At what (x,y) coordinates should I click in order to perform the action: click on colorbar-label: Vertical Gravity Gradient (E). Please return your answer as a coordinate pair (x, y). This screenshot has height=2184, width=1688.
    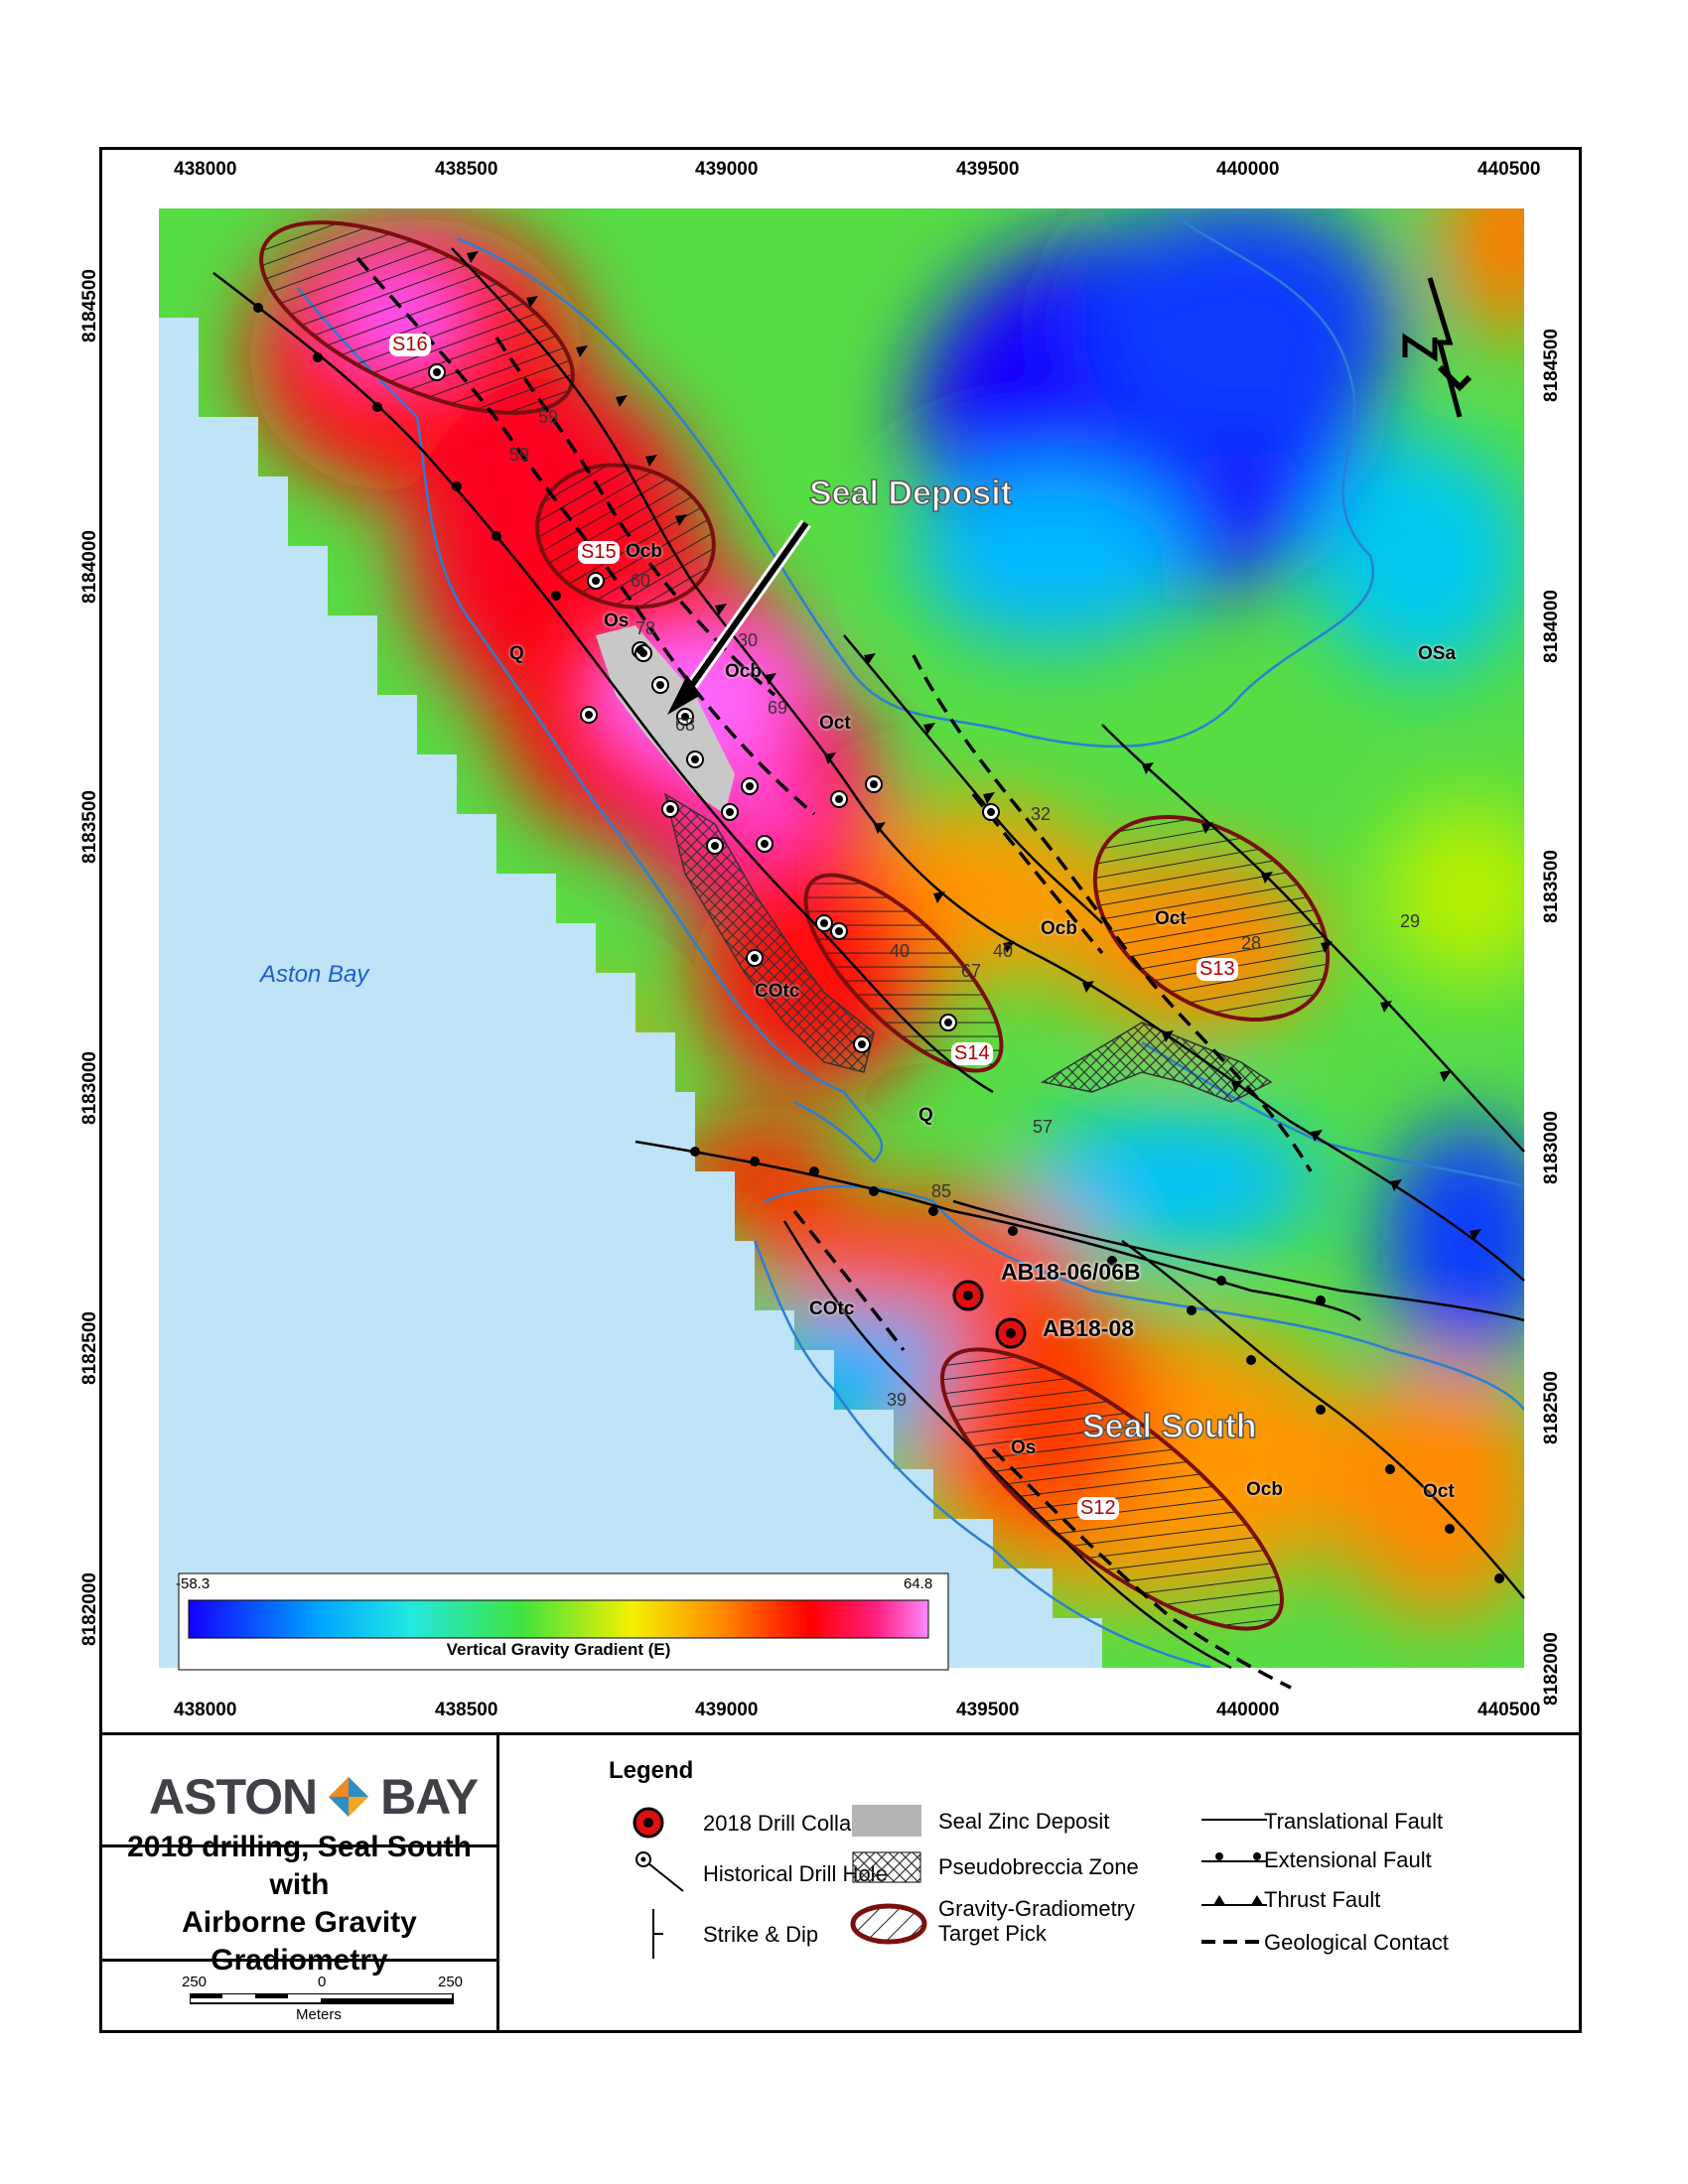
    Looking at the image, I should click on (558, 1649).